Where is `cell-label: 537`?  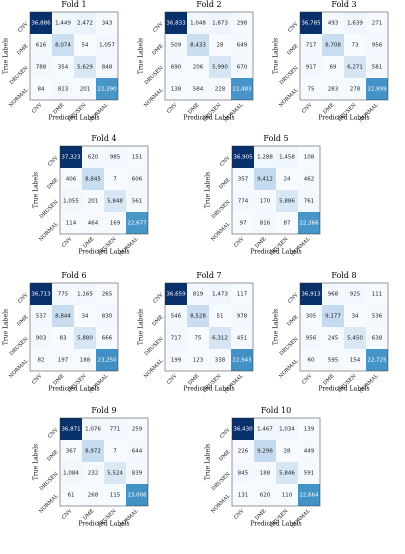
cell-label: 537 is located at coordinates (41, 317).